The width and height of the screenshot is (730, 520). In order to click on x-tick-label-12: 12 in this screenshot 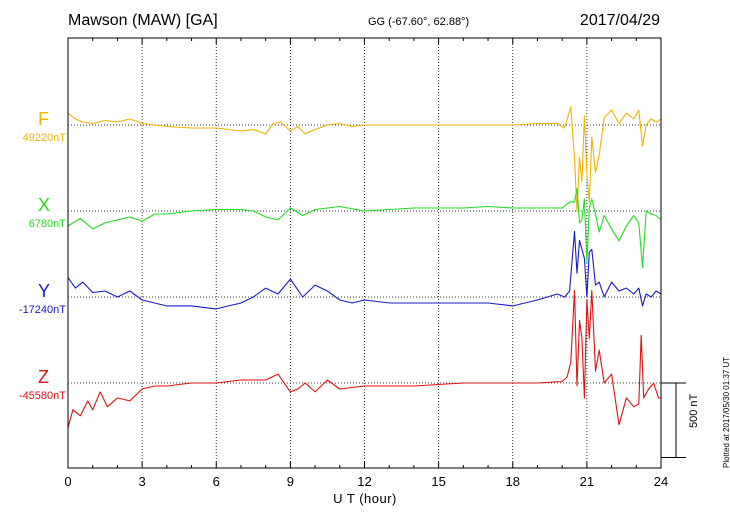, I will do `click(364, 481)`.